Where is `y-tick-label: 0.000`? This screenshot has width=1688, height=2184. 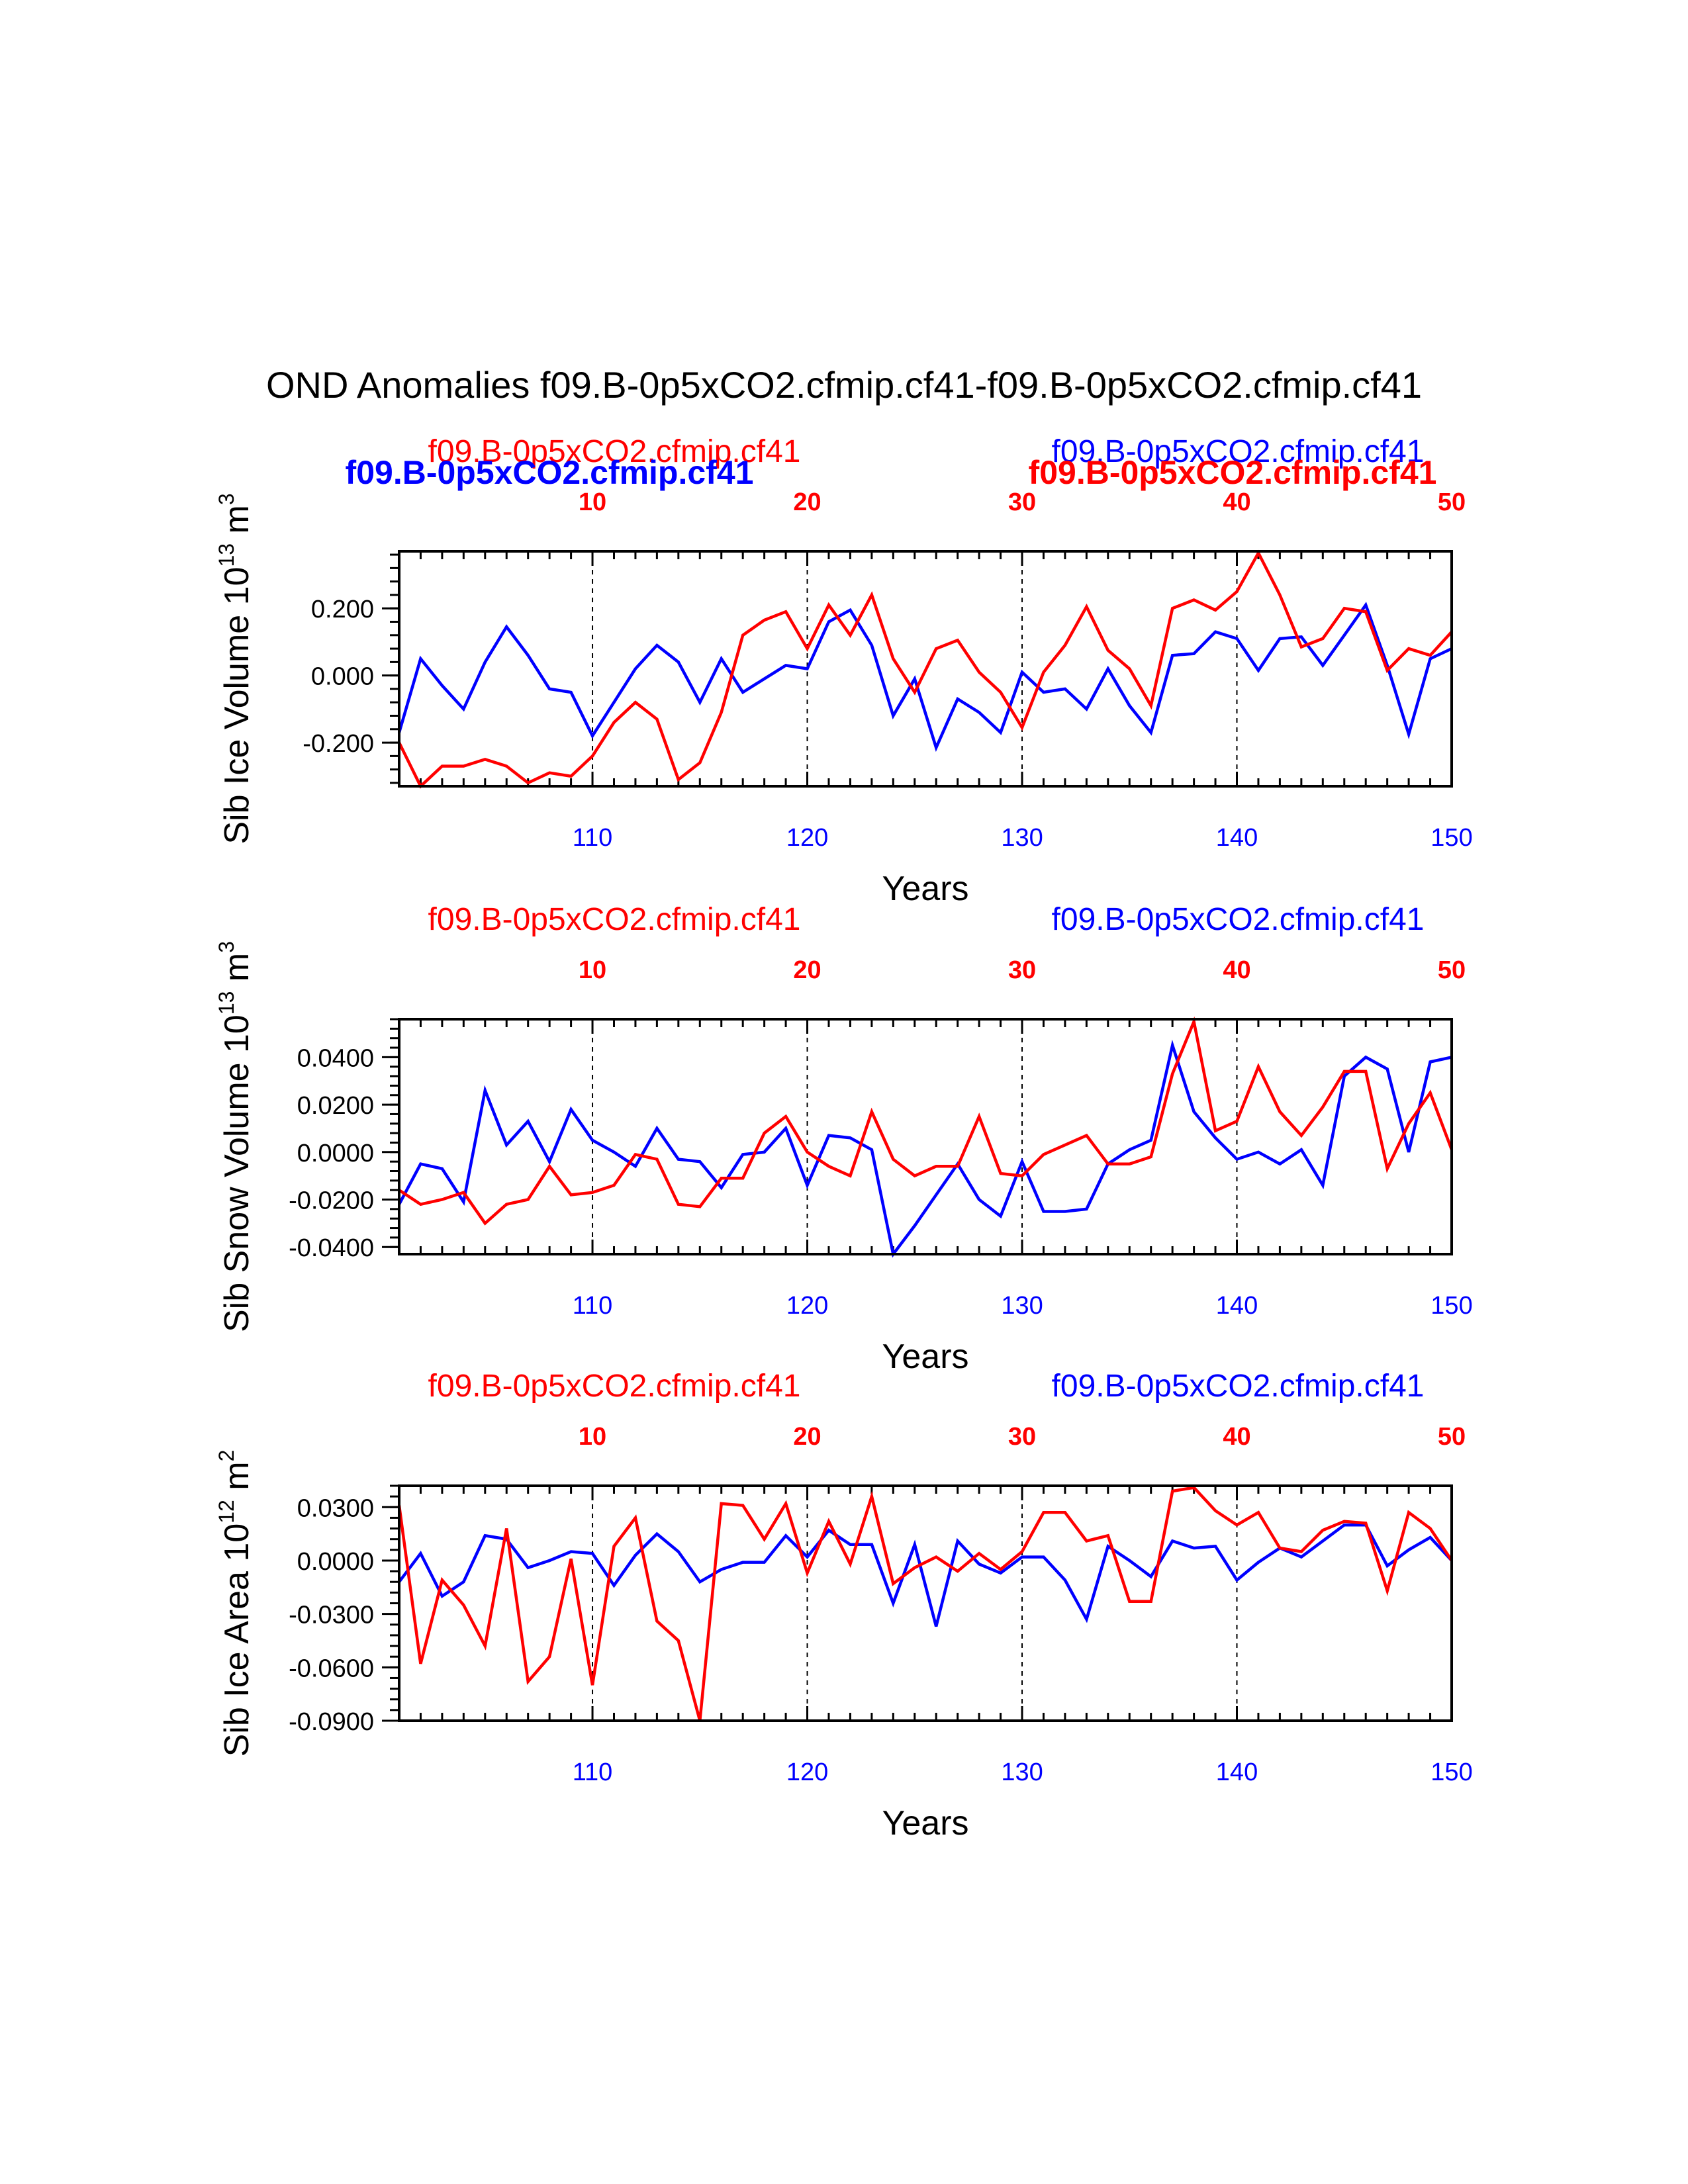 y-tick-label: 0.000 is located at coordinates (342, 677).